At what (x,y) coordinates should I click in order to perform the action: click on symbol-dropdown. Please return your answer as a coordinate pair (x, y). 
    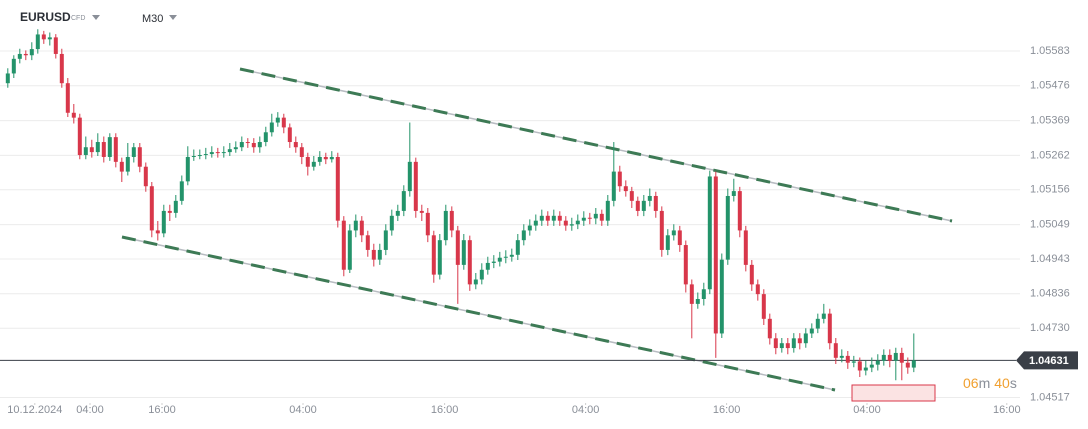
    Looking at the image, I should click on (96, 17).